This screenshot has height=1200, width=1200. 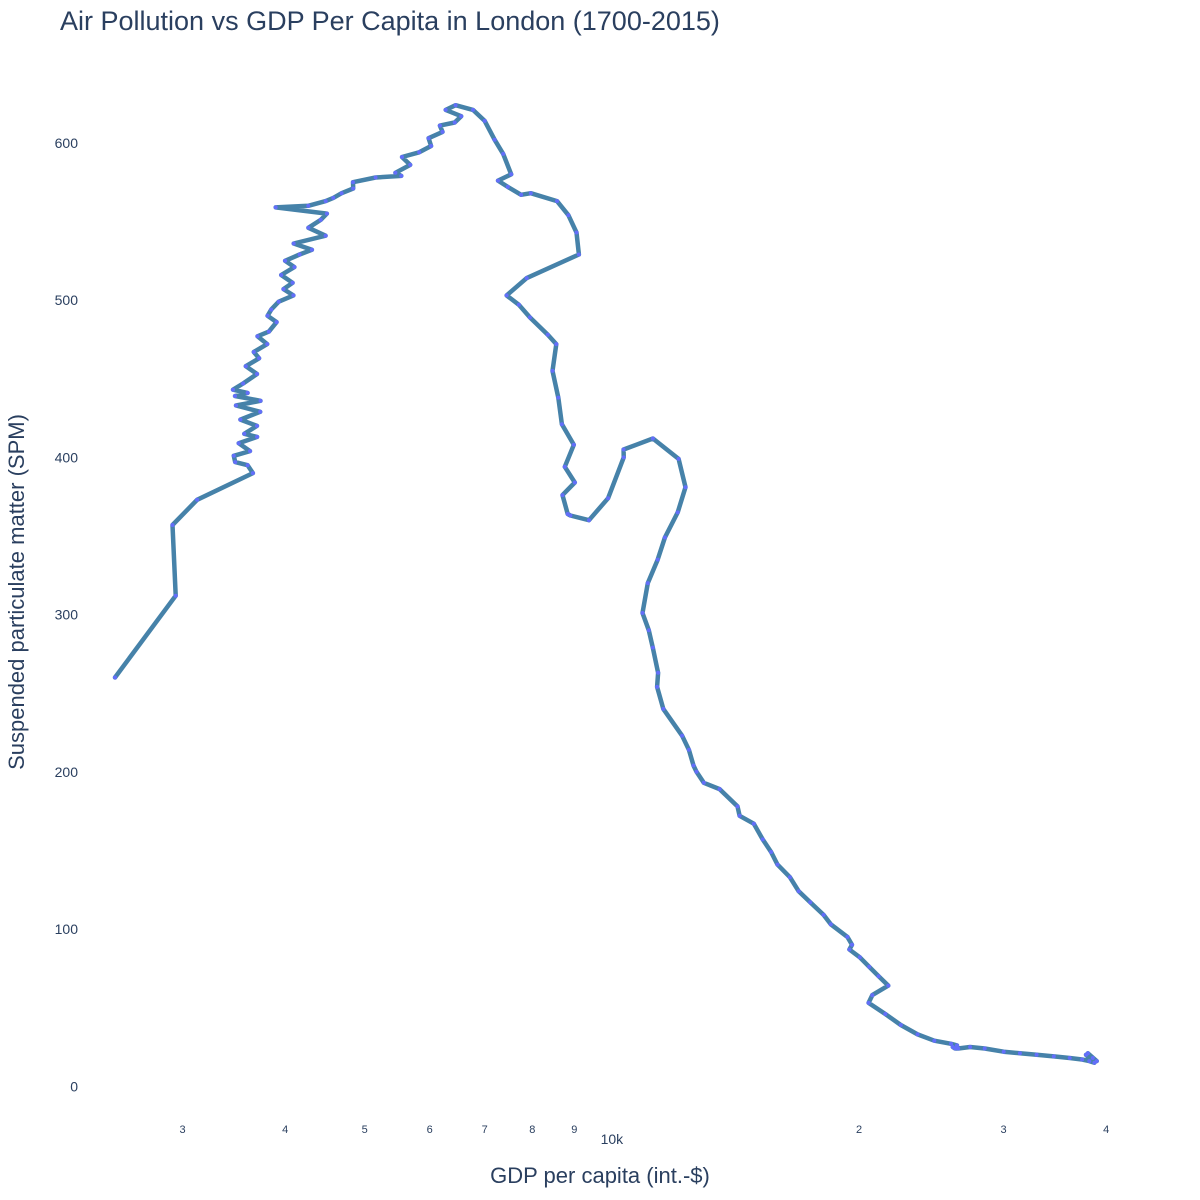 I want to click on x-axis-title: GDP per capita (int.-$), so click(x=600, y=1175).